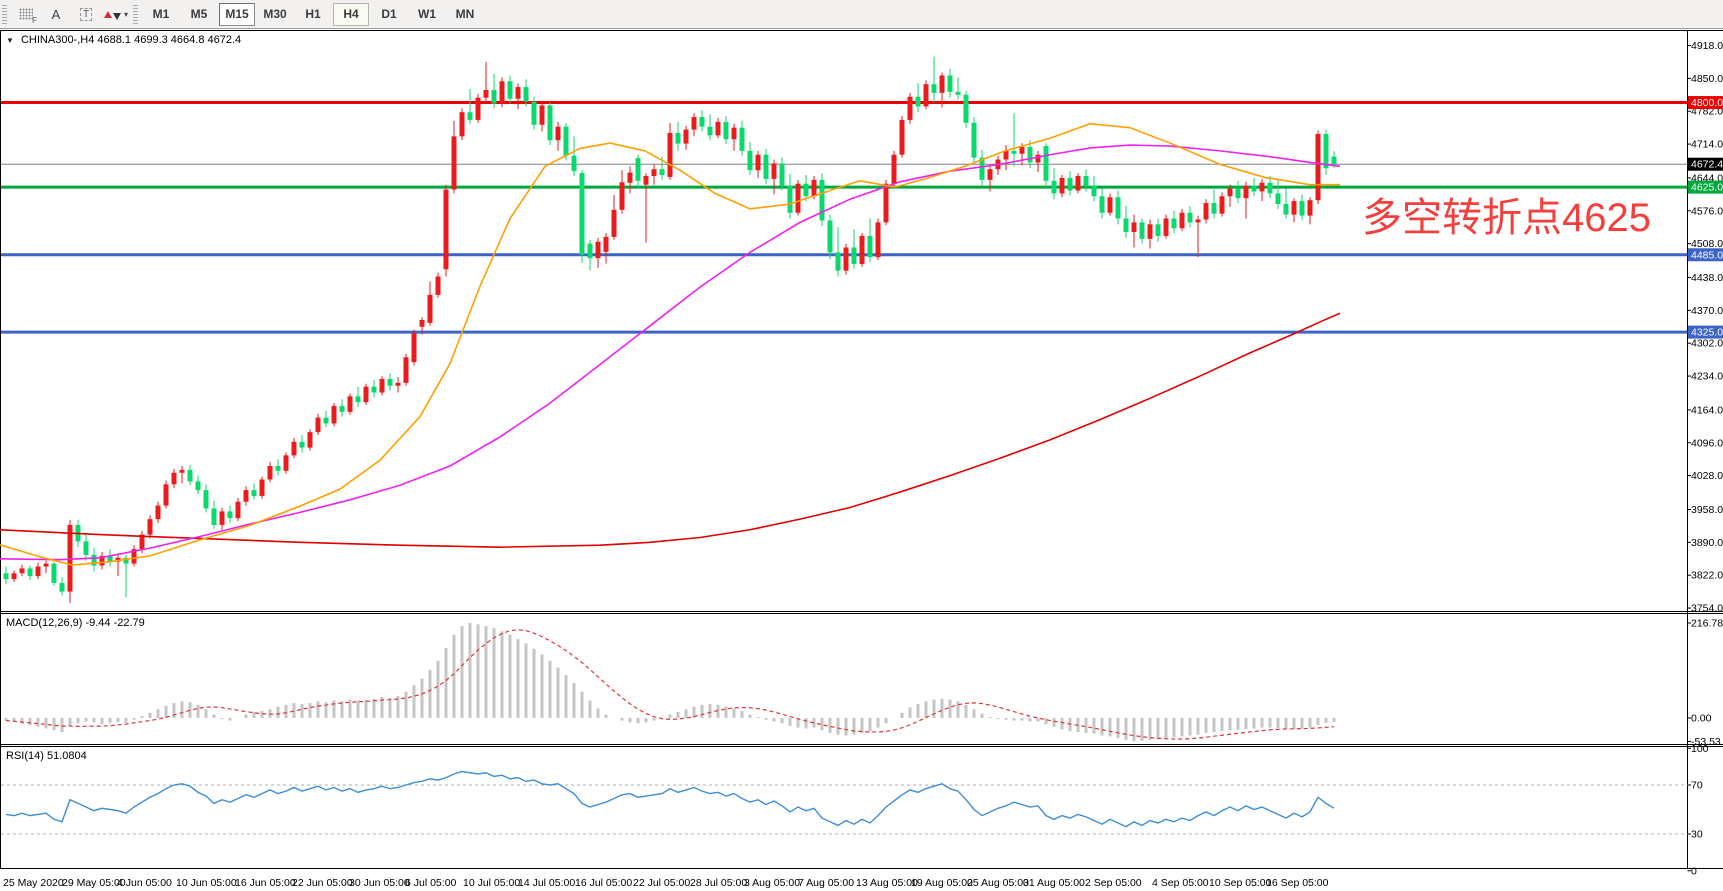  I want to click on price-badge: 4672.4, so click(1705, 164).